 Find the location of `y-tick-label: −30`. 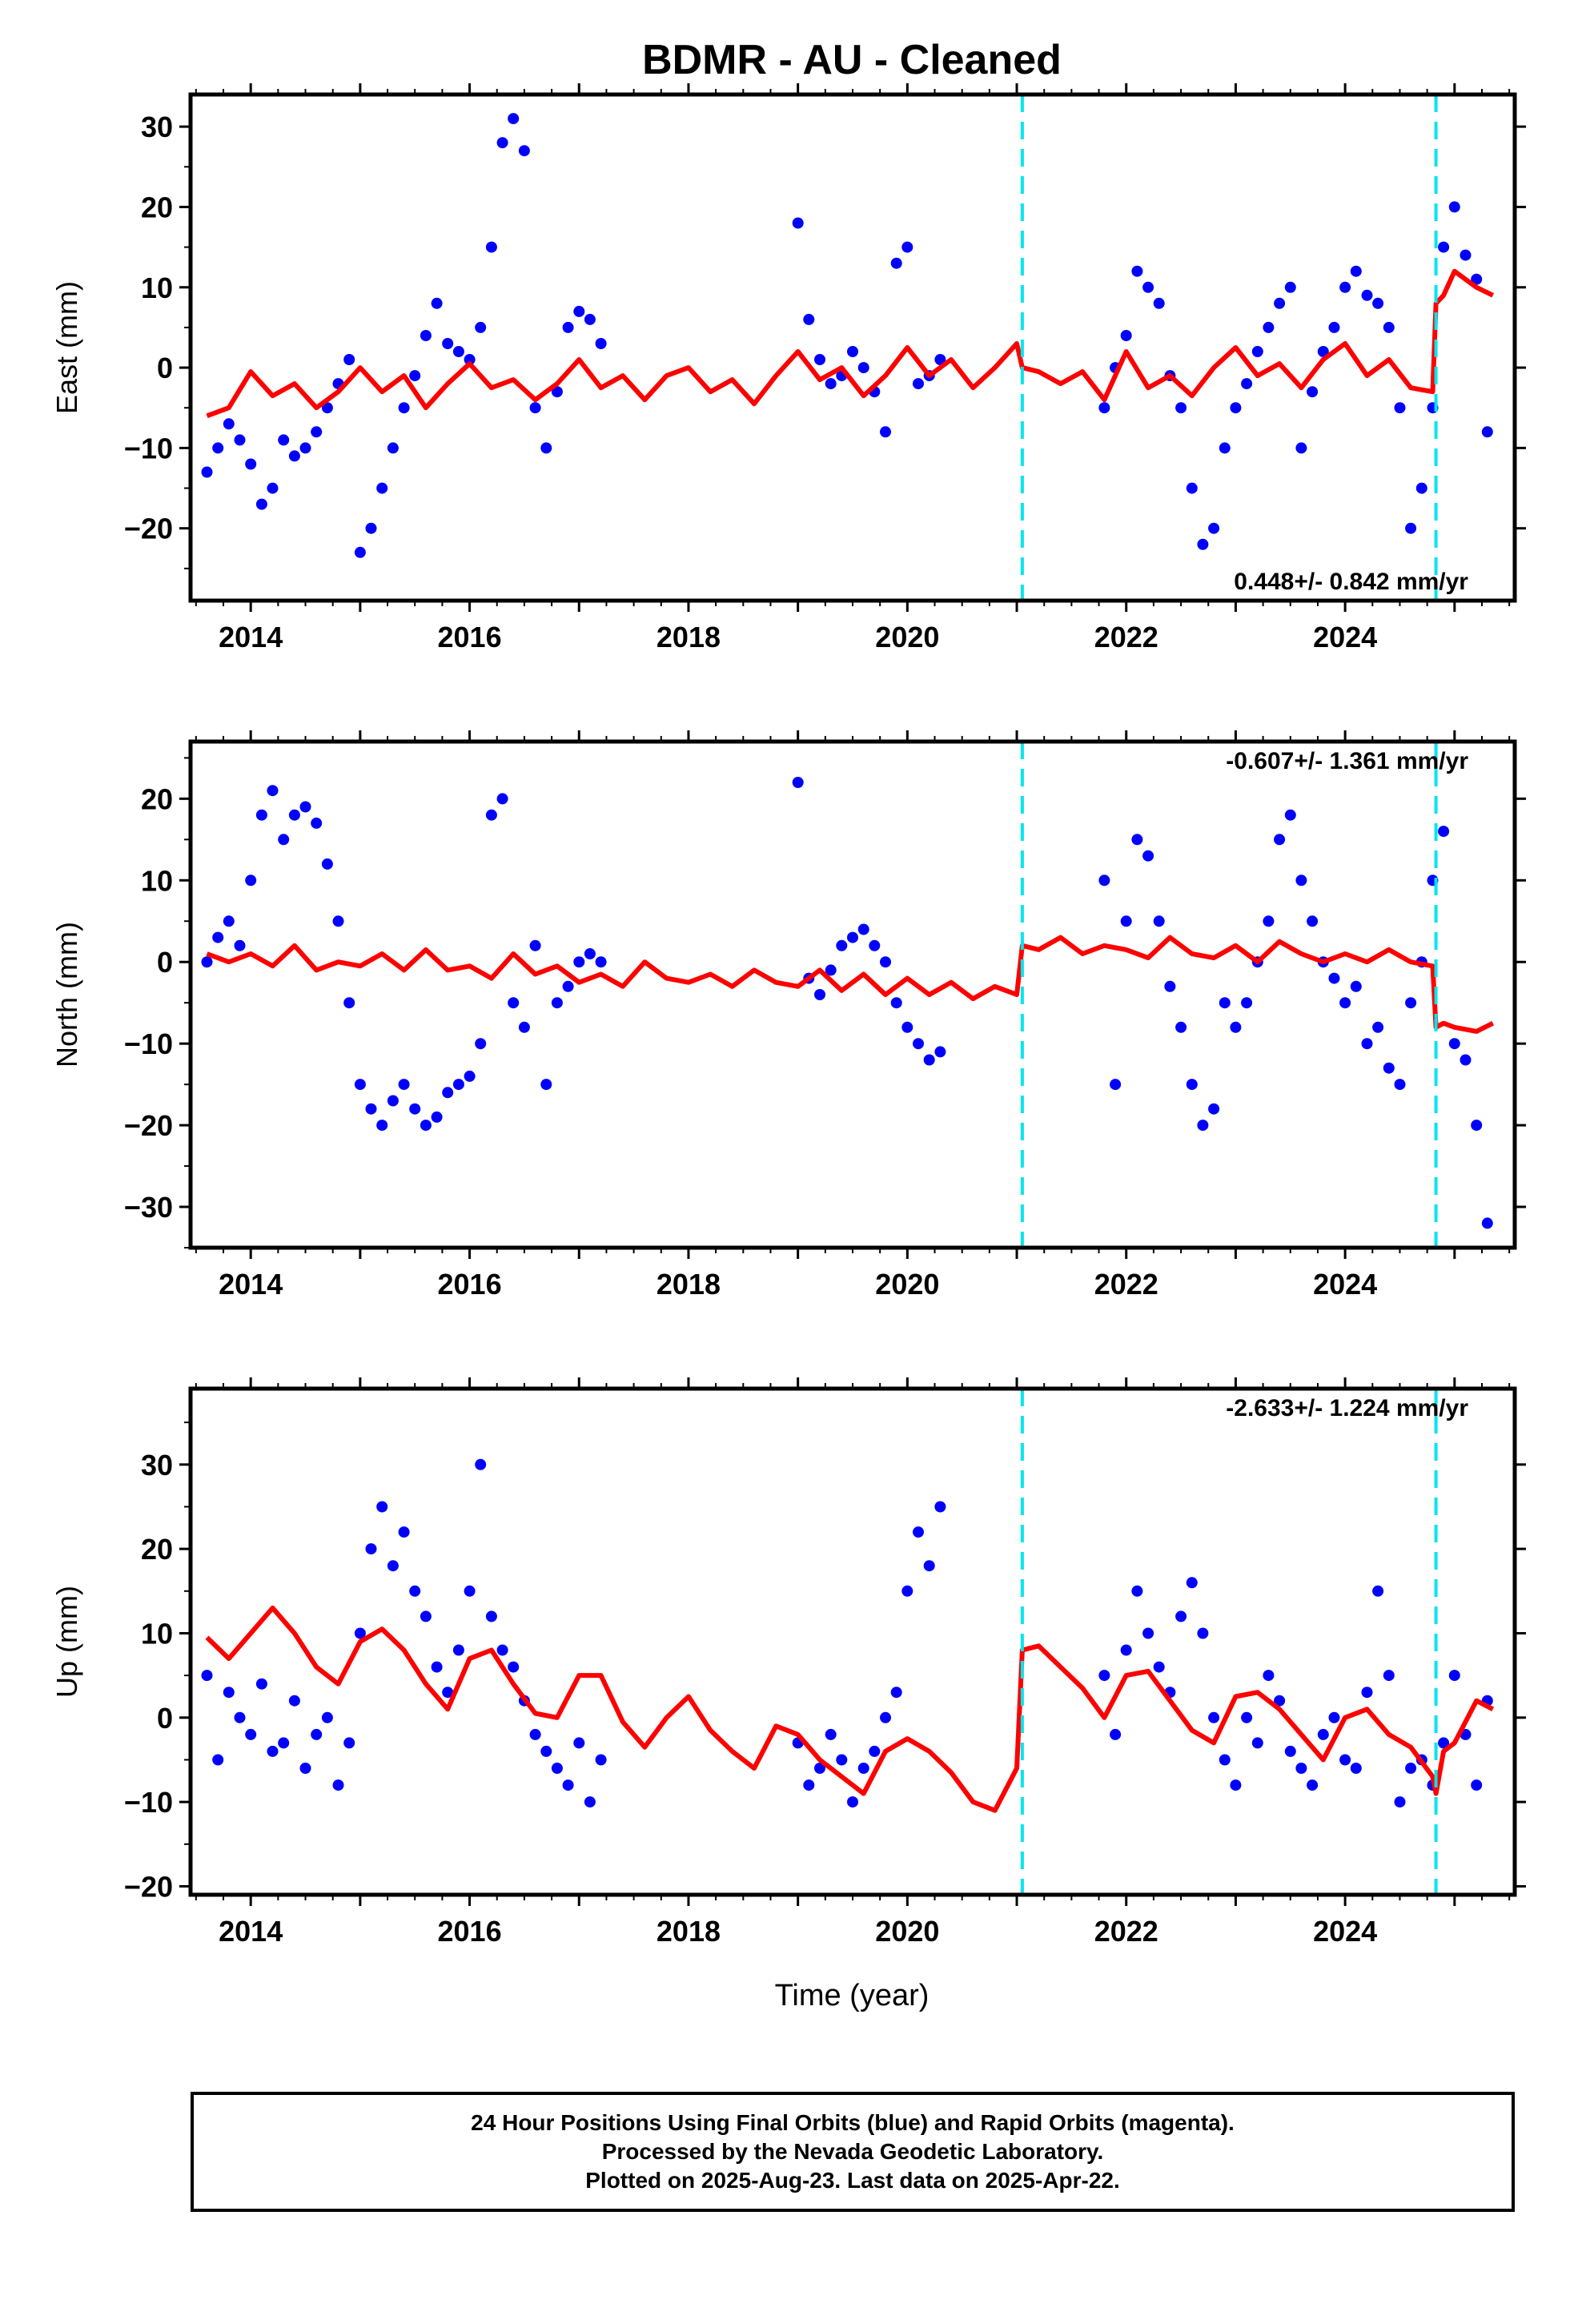

y-tick-label: −30 is located at coordinates (148, 1207).